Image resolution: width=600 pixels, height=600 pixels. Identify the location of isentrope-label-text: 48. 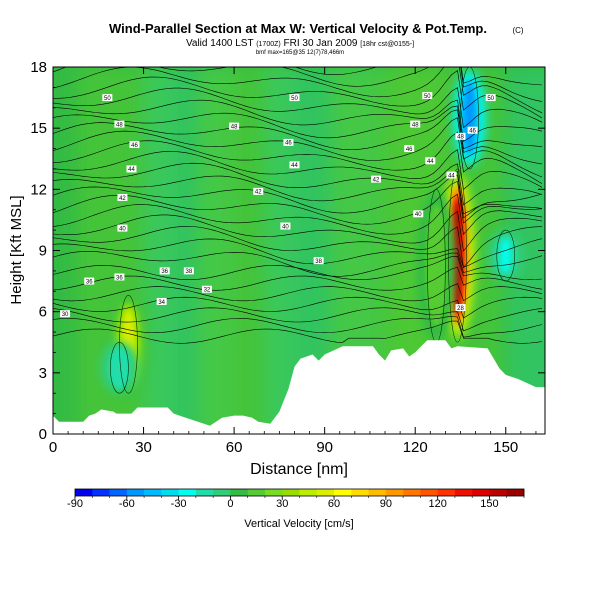
(119, 125).